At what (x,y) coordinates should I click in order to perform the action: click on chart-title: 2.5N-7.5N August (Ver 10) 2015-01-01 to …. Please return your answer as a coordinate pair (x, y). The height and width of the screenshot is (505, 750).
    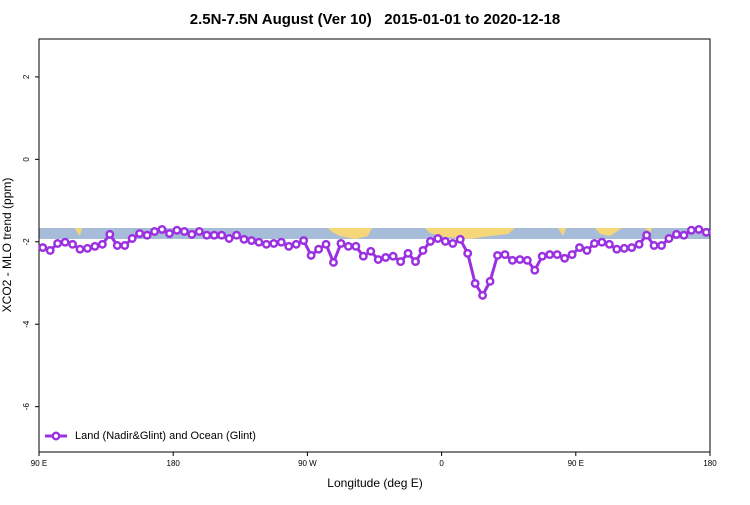
    Looking at the image, I should click on (375, 19).